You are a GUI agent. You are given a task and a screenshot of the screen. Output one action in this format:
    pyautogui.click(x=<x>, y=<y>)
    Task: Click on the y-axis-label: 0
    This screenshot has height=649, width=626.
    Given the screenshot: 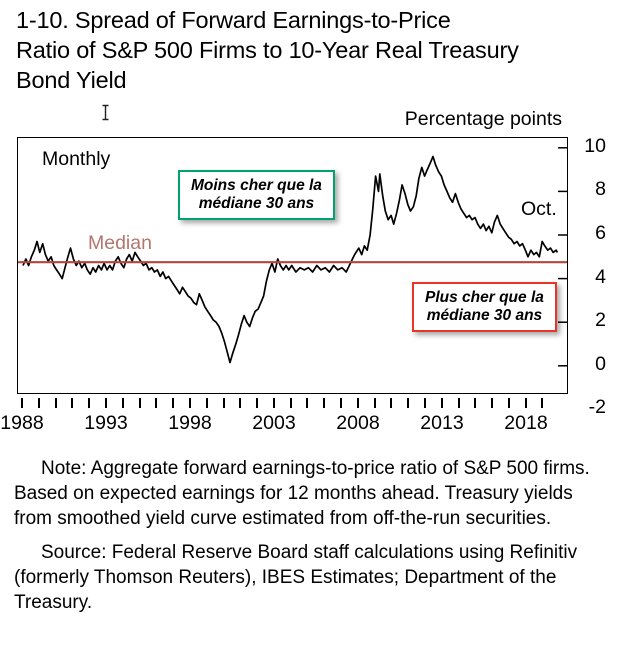 What is the action you would take?
    pyautogui.click(x=600, y=364)
    